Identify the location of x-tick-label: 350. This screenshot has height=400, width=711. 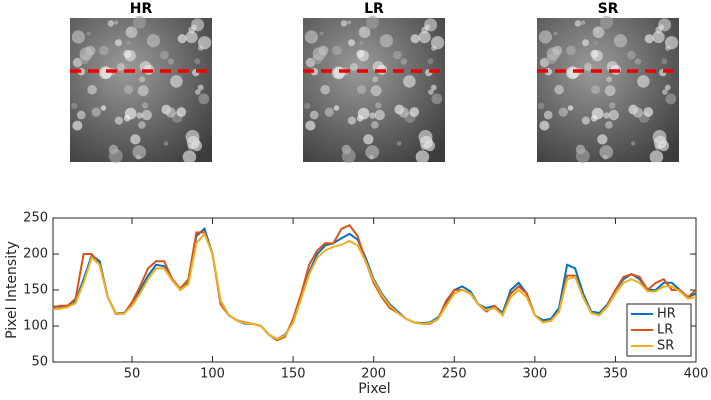
(615, 374).